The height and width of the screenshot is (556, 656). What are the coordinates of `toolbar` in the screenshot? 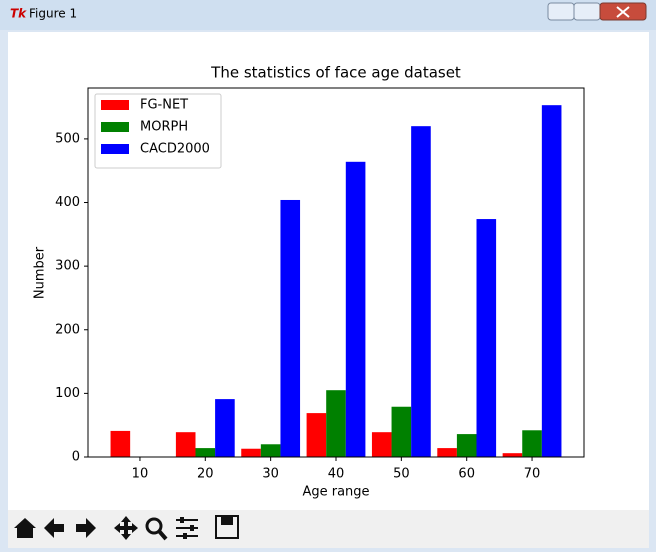 It's located at (328, 529).